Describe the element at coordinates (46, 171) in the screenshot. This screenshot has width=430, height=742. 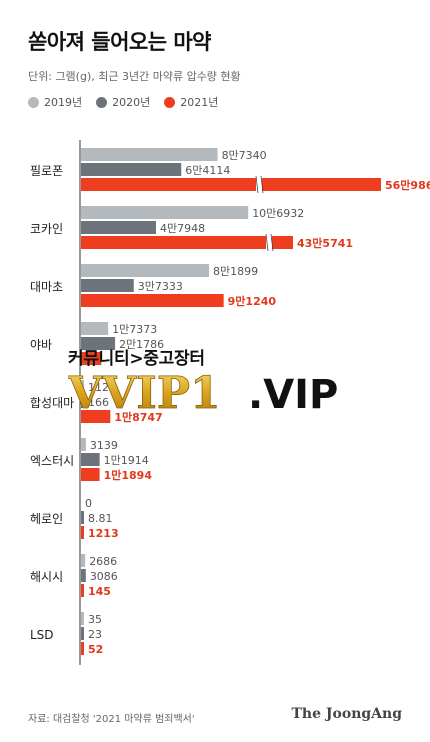
I see `category-label-0: 필로폰` at that location.